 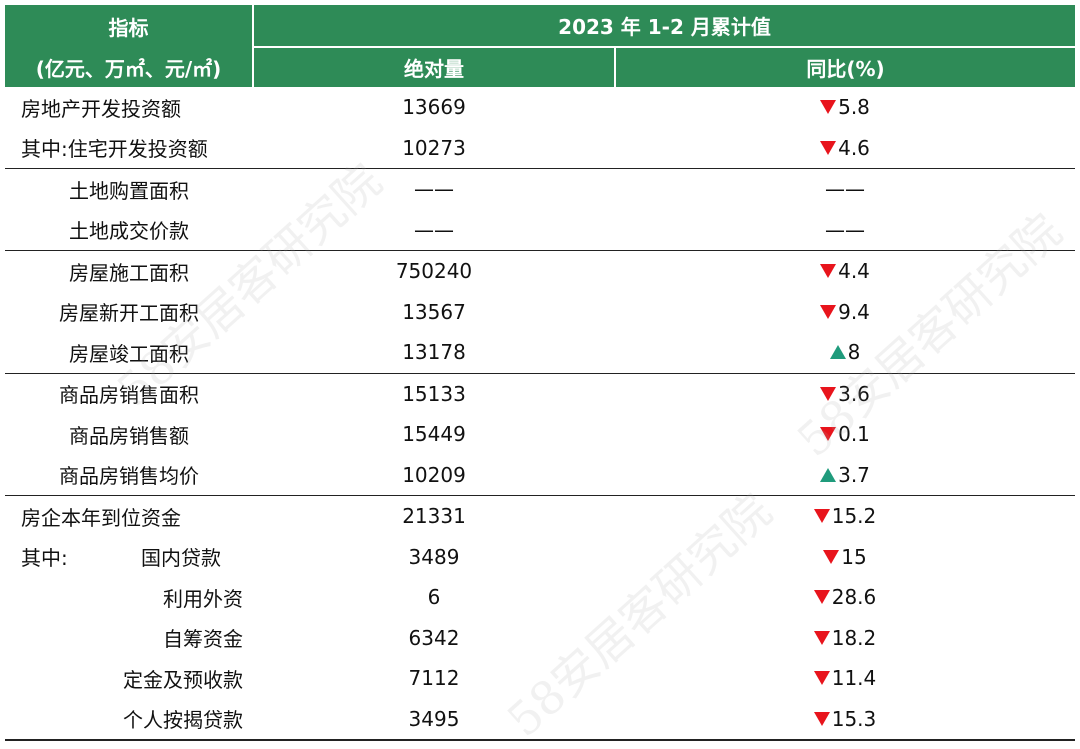 I want to click on row-label: 房屋施工面积, so click(x=129, y=271).